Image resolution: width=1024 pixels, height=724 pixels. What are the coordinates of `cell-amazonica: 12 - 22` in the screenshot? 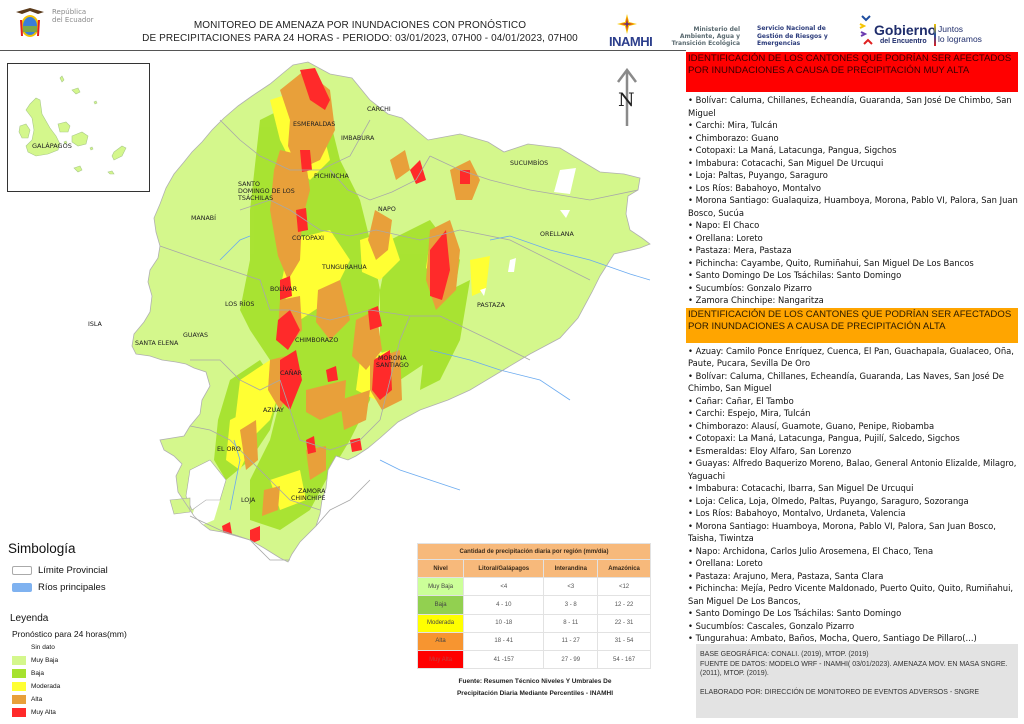 It's located at (624, 605).